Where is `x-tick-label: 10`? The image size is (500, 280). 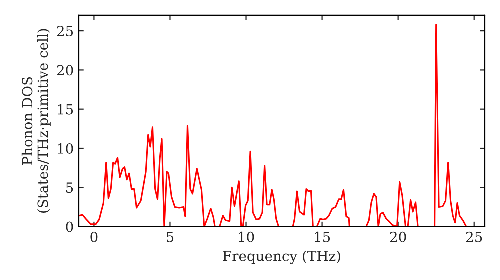 x-tick-label: 10 is located at coordinates (246, 237).